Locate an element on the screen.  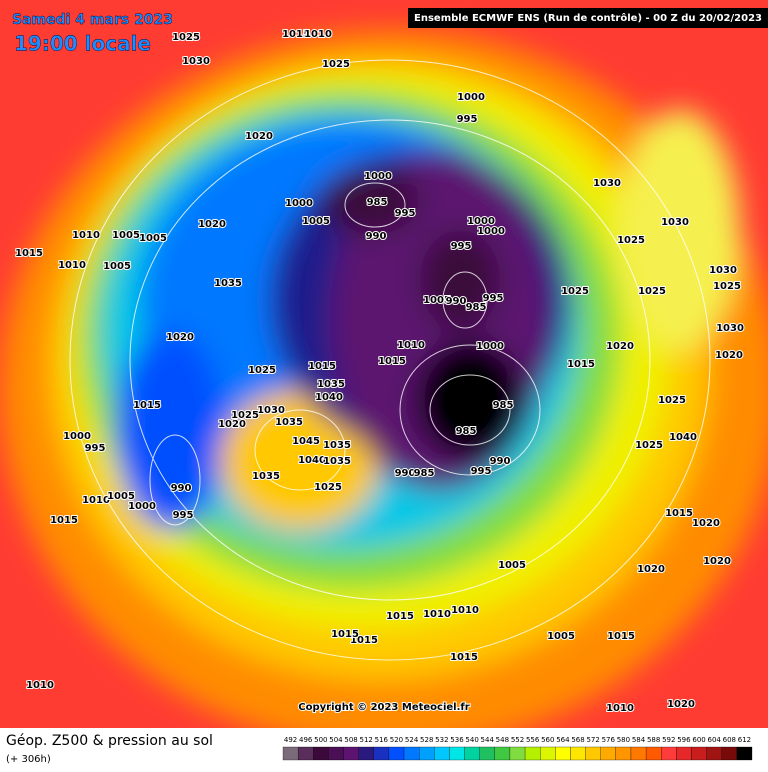
colorbar-label: 596 is located at coordinates (684, 740).